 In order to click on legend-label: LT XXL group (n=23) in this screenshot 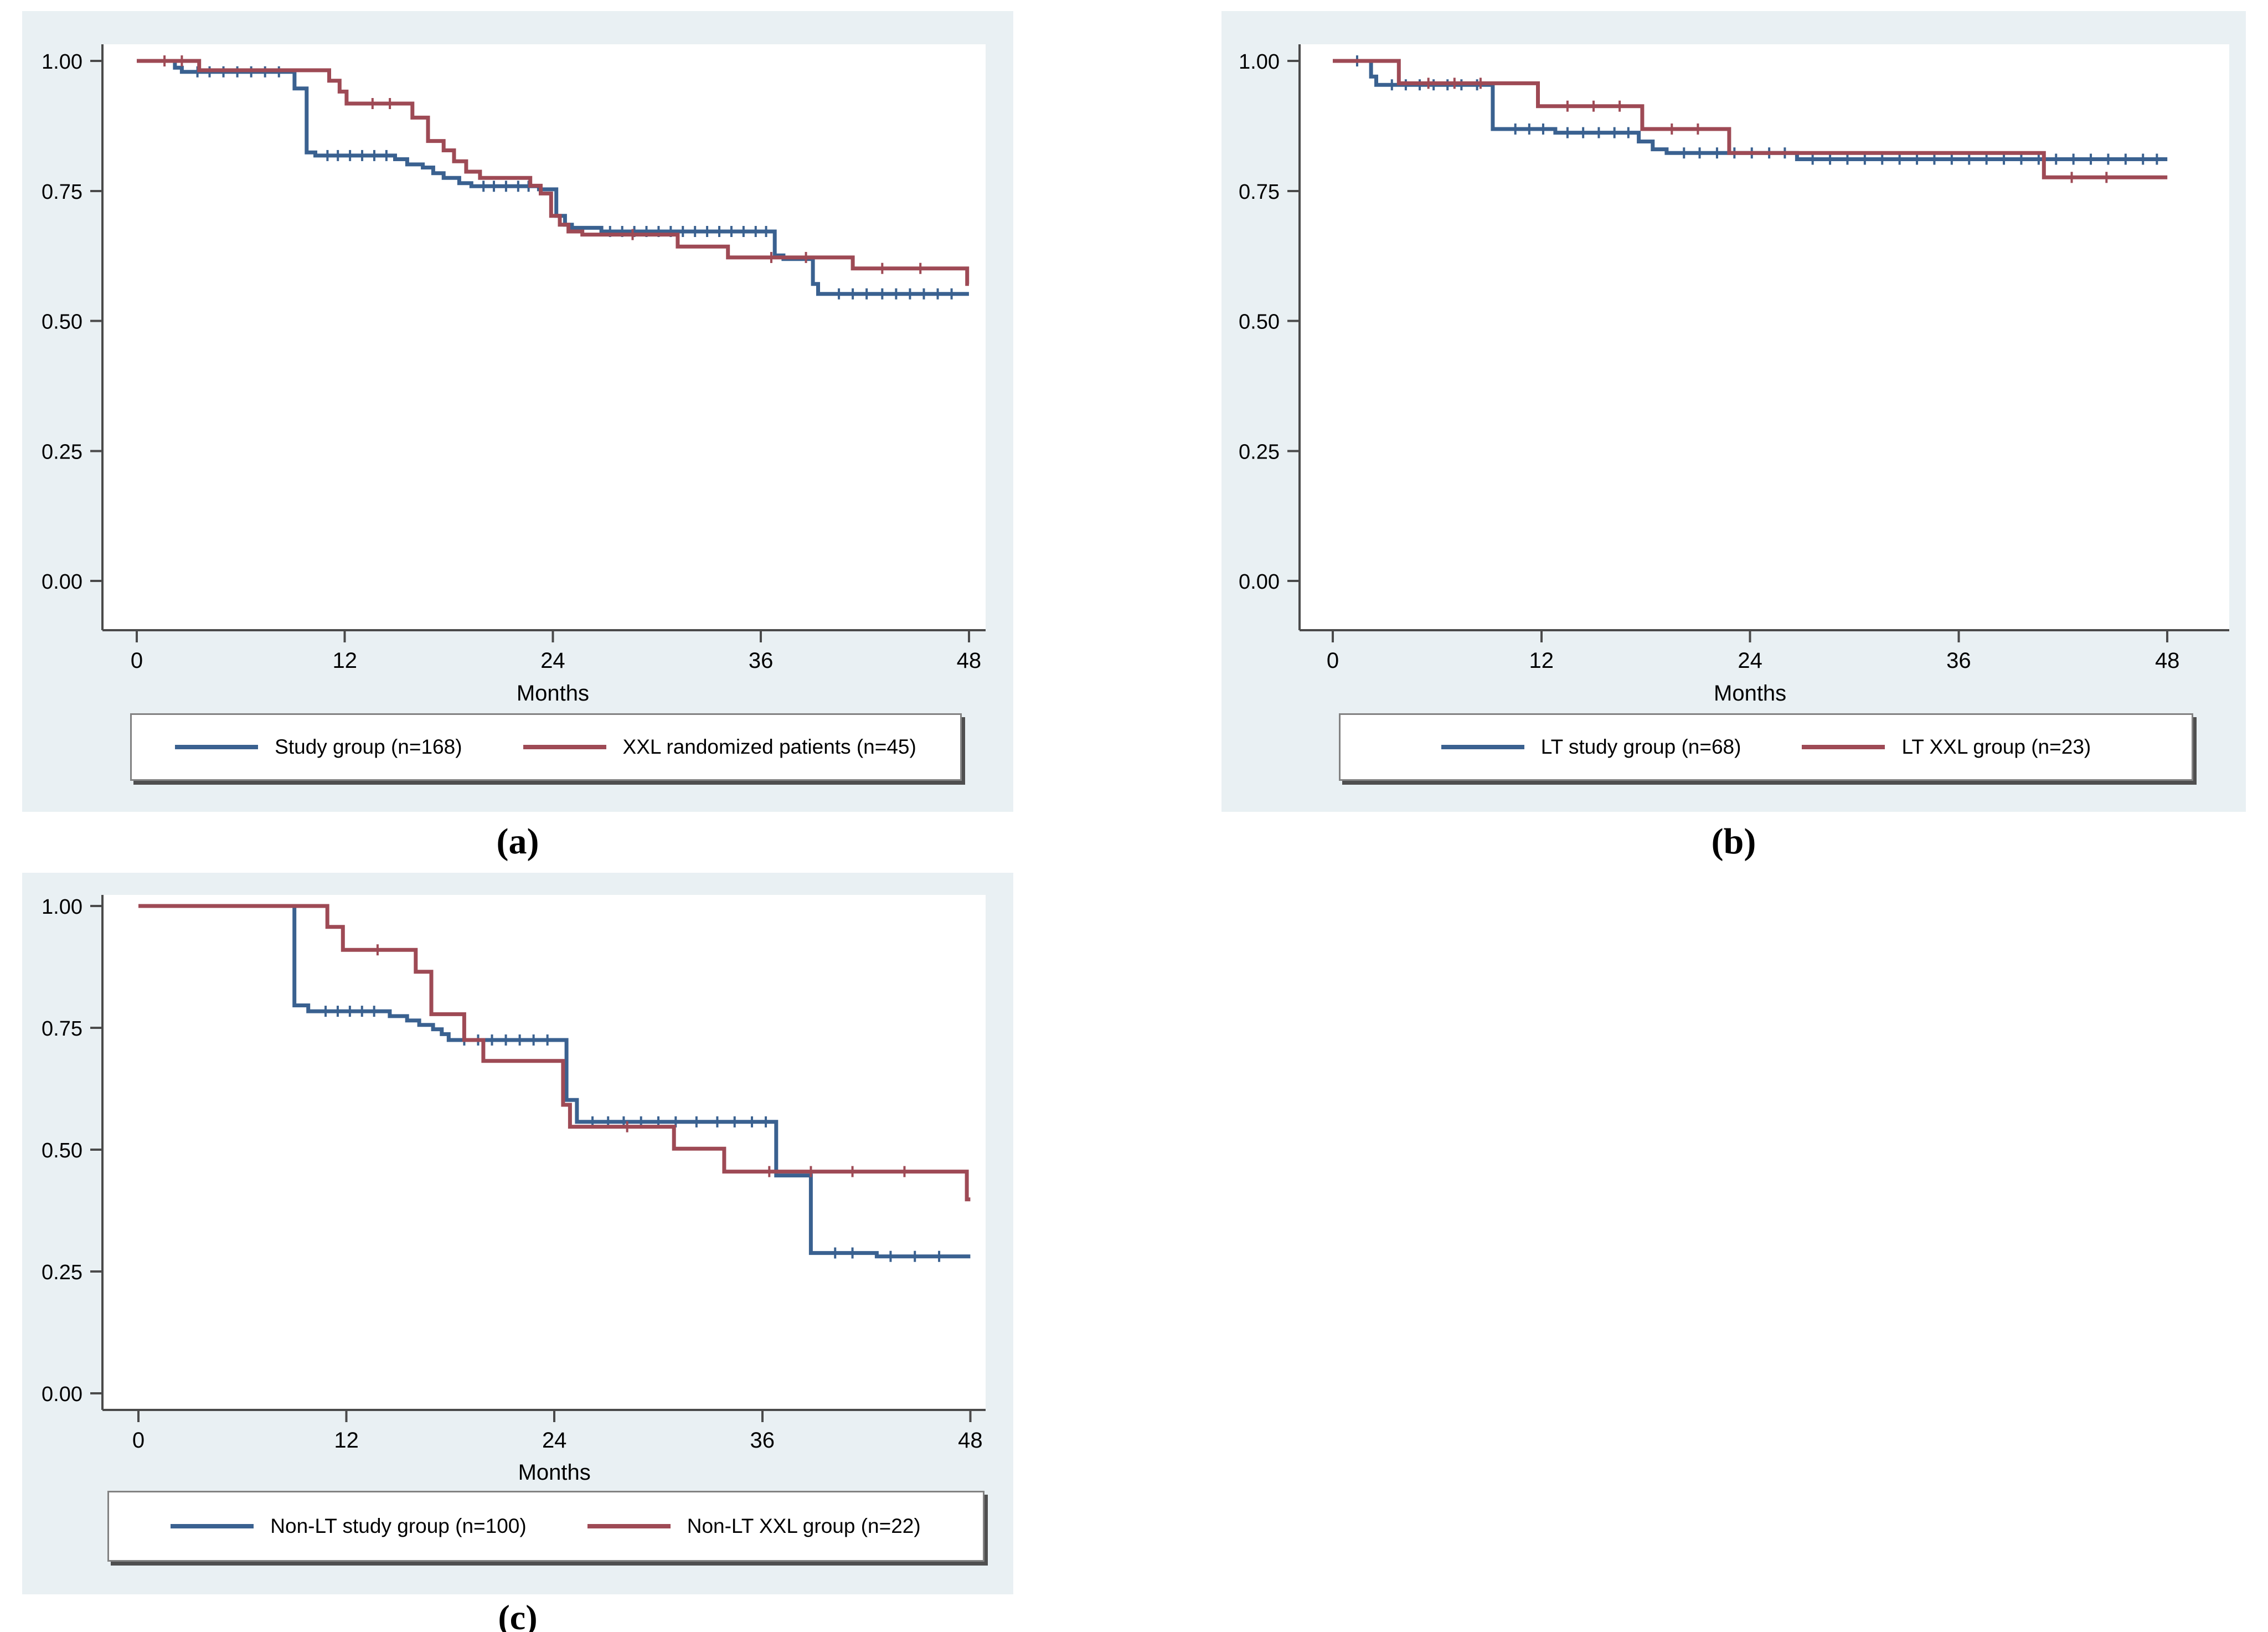, I will do `click(1996, 746)`.